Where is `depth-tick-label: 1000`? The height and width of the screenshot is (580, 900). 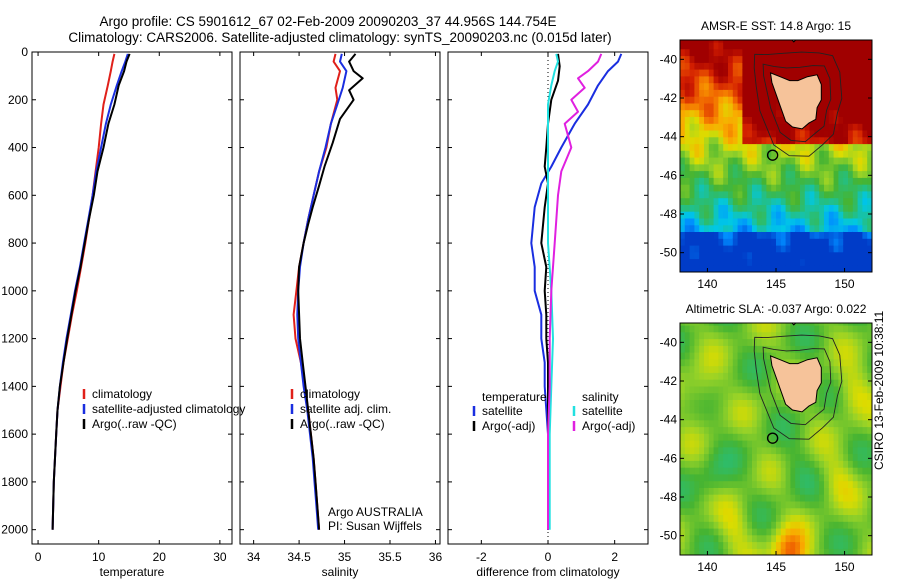 depth-tick-label: 1000 is located at coordinates (14, 291).